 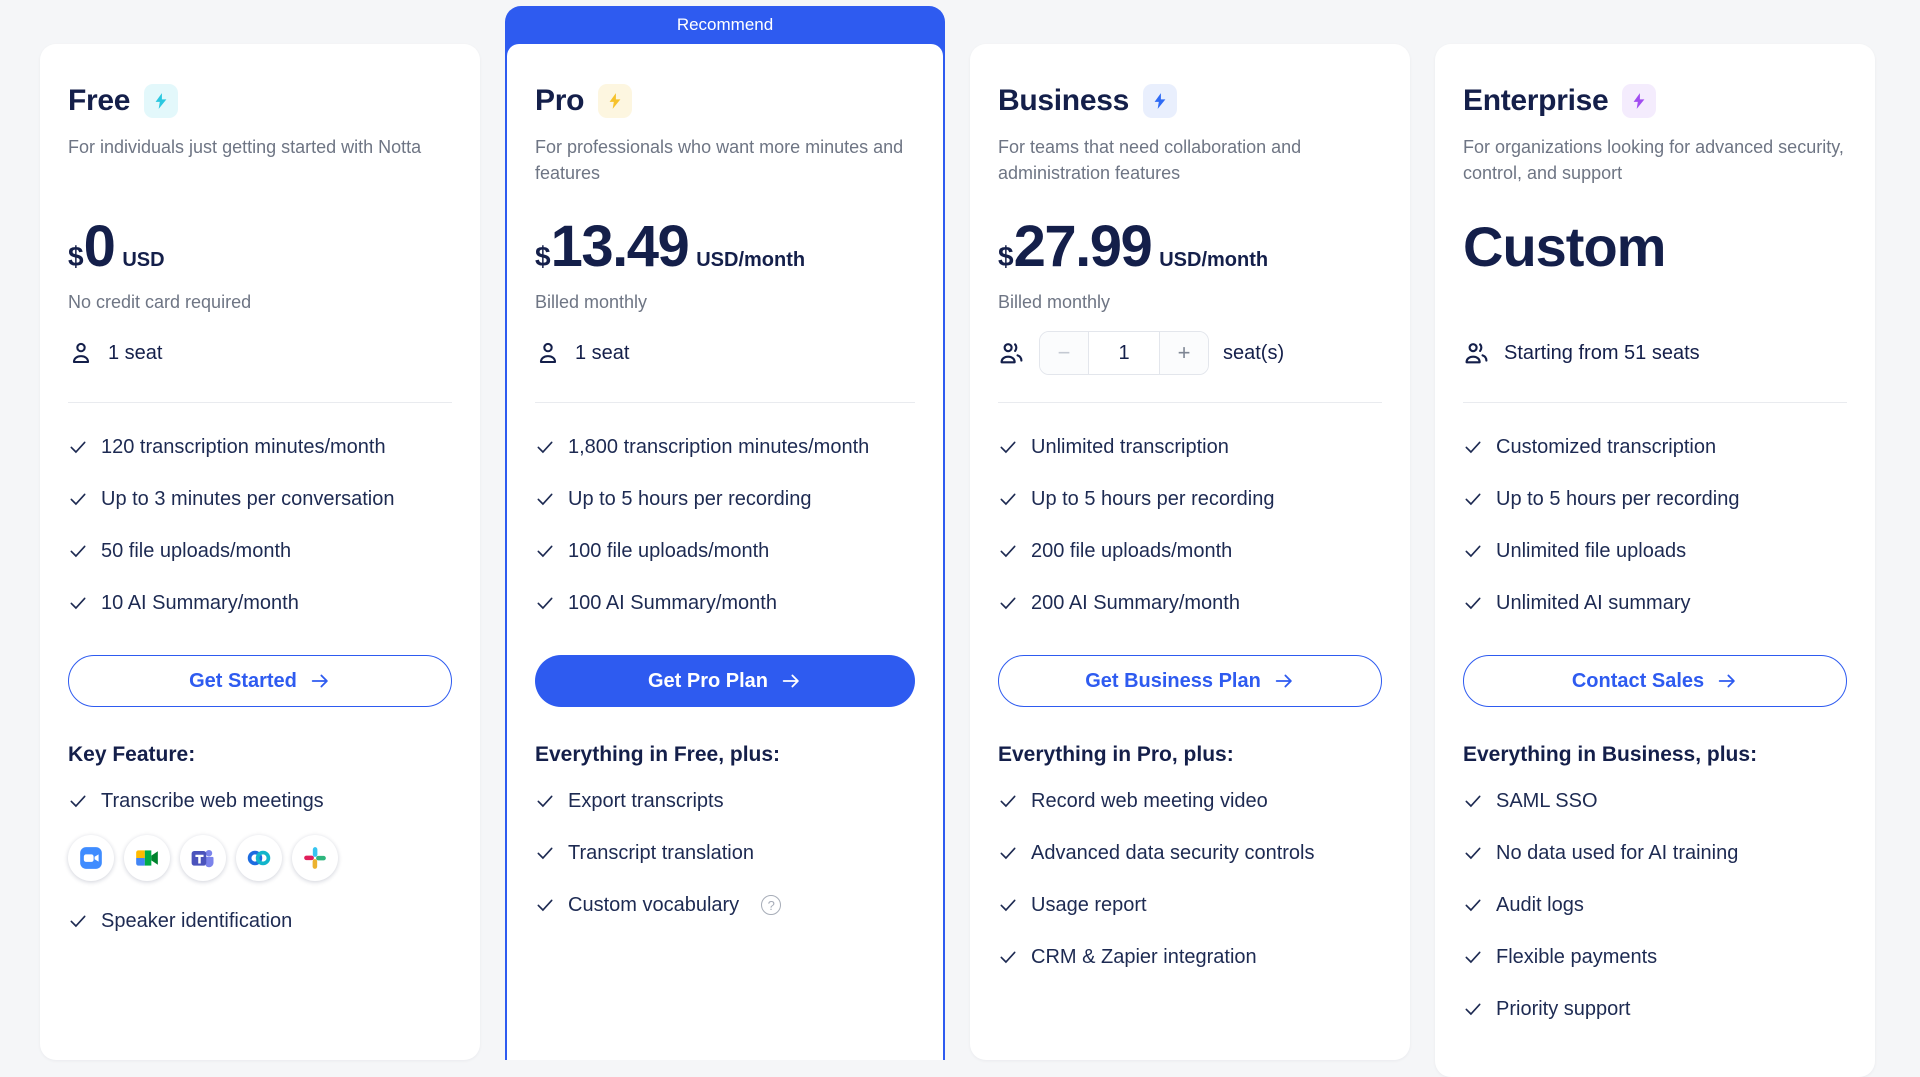 What do you see at coordinates (259, 858) in the screenshot?
I see `webex-icon` at bounding box center [259, 858].